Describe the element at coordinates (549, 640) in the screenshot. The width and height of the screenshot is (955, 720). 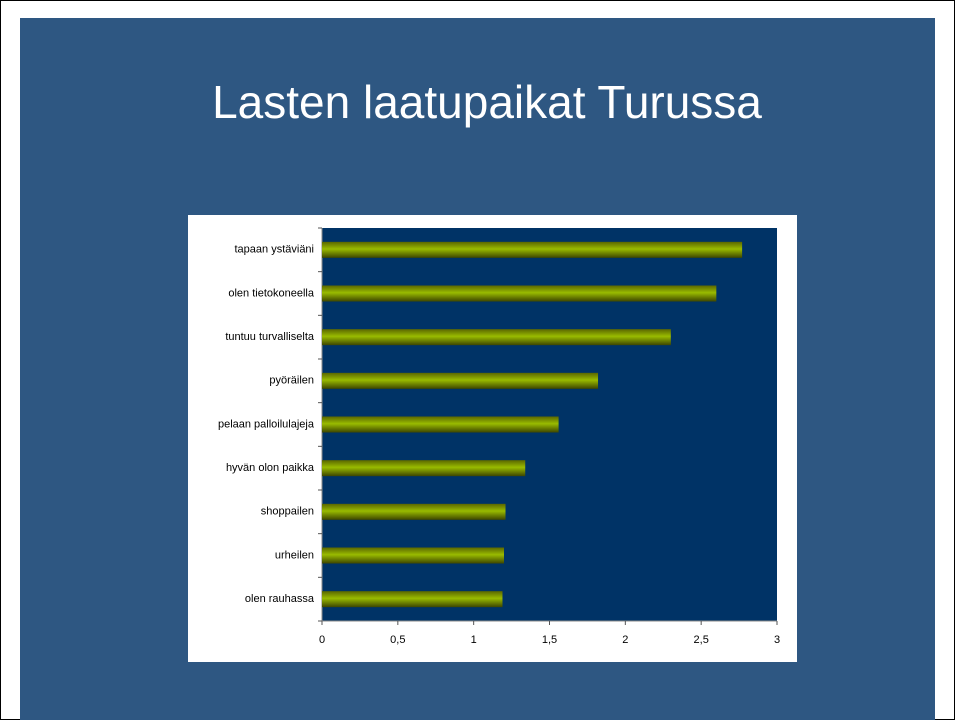
I see `x-tick-label: 1,5` at that location.